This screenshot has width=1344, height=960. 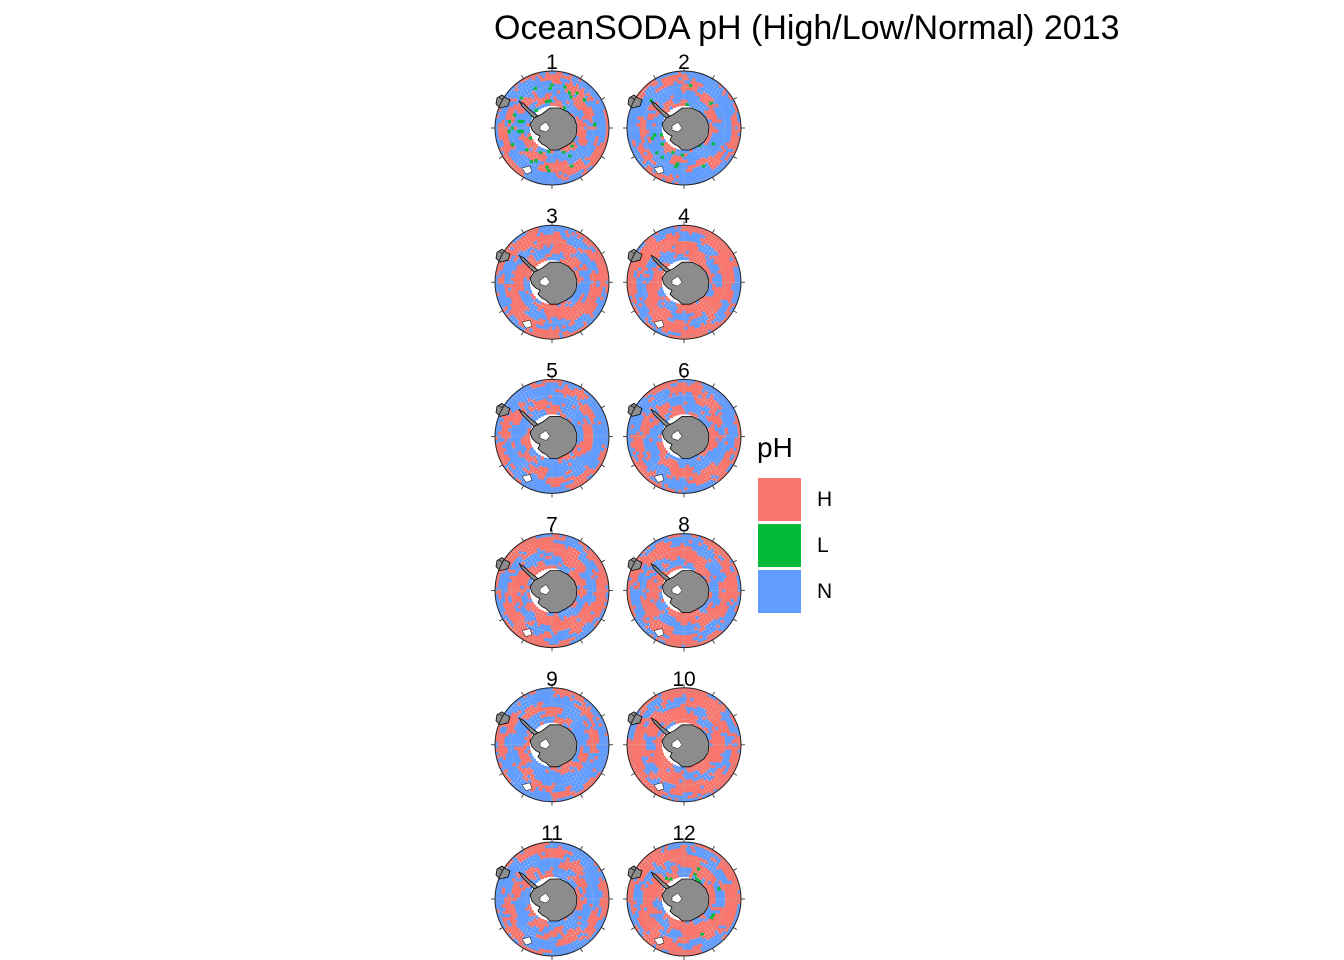 What do you see at coordinates (684, 525) in the screenshot?
I see `panel-label-8: 8` at bounding box center [684, 525].